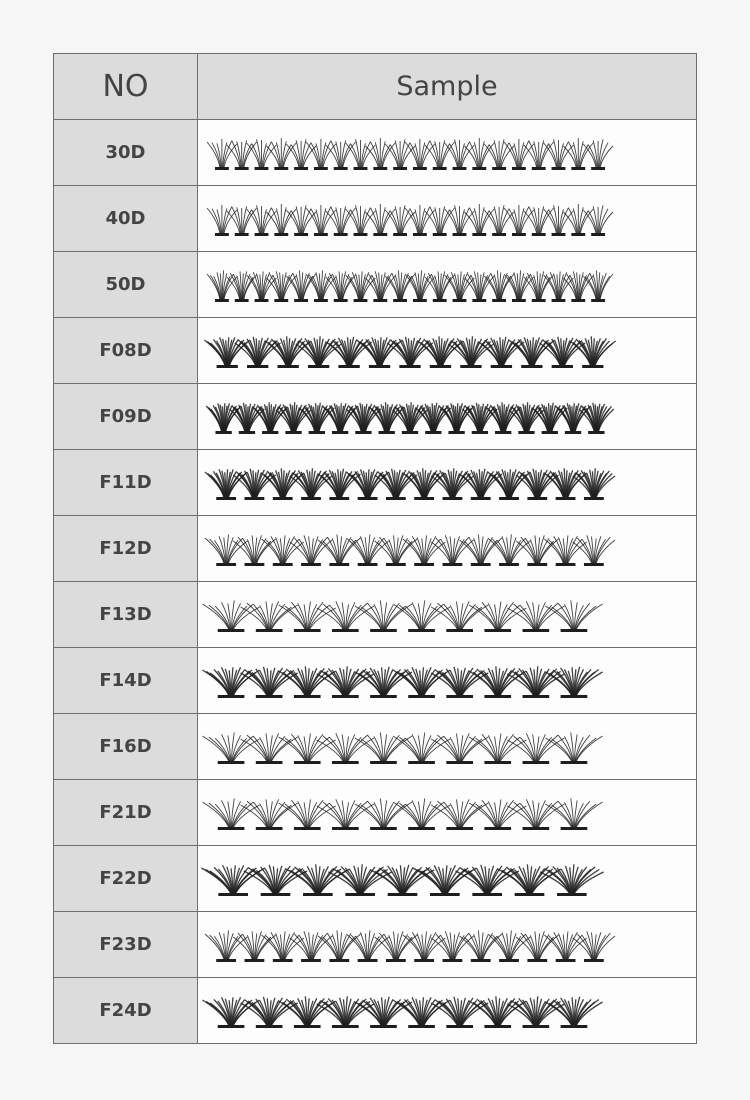  What do you see at coordinates (125, 944) in the screenshot?
I see `style-code: F23D` at bounding box center [125, 944].